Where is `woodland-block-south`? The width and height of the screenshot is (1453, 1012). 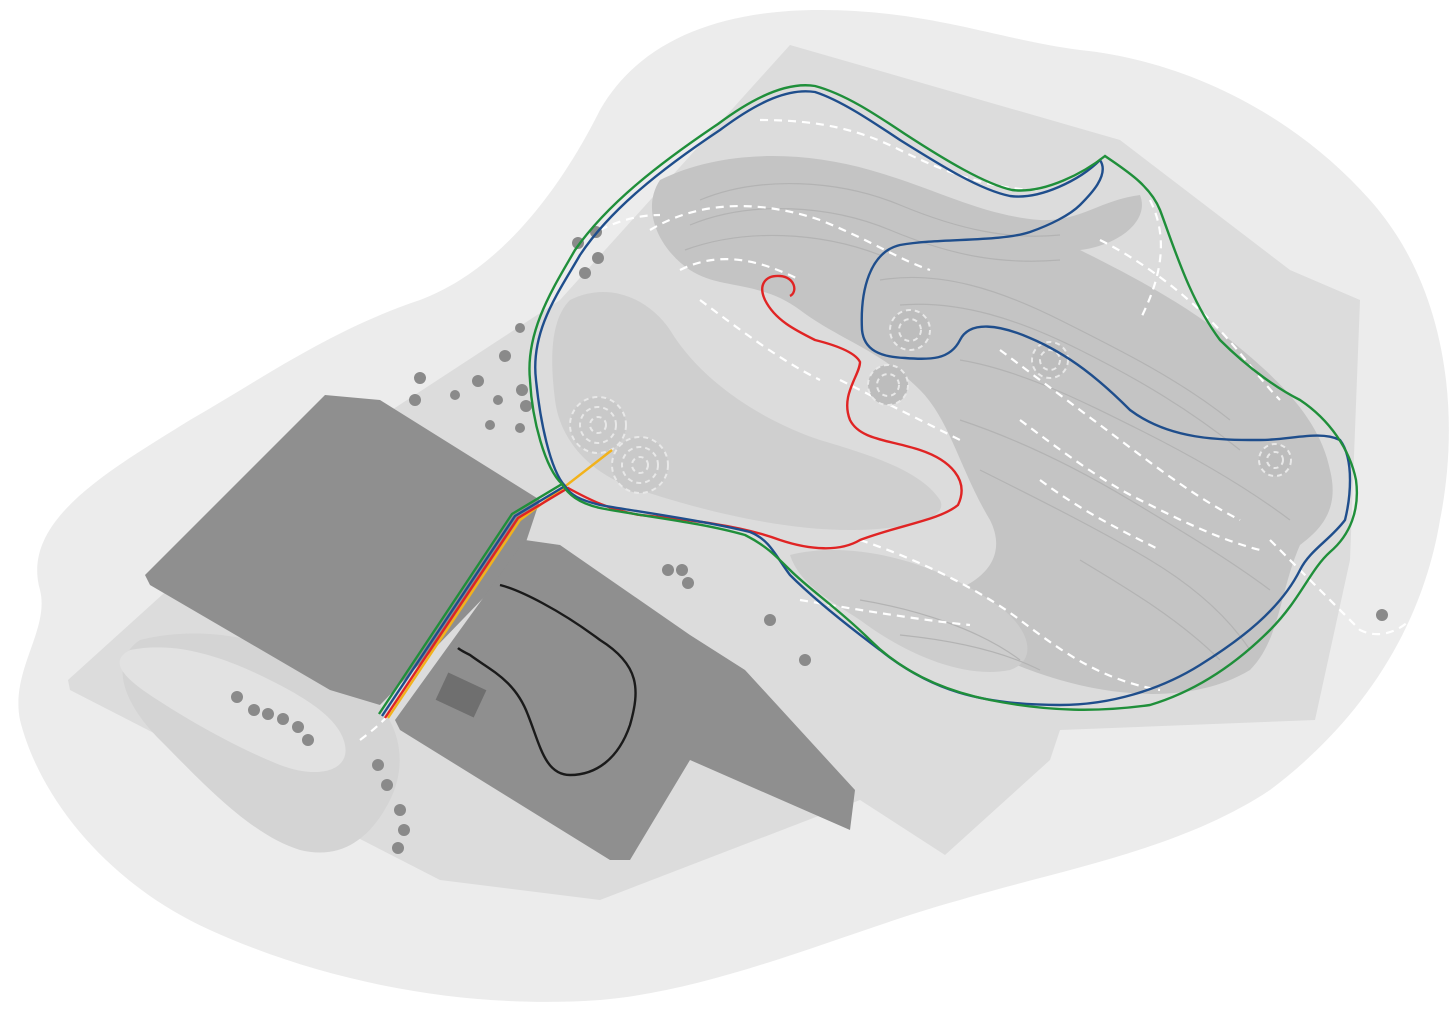
woodland-block-south is located at coordinates (625, 700).